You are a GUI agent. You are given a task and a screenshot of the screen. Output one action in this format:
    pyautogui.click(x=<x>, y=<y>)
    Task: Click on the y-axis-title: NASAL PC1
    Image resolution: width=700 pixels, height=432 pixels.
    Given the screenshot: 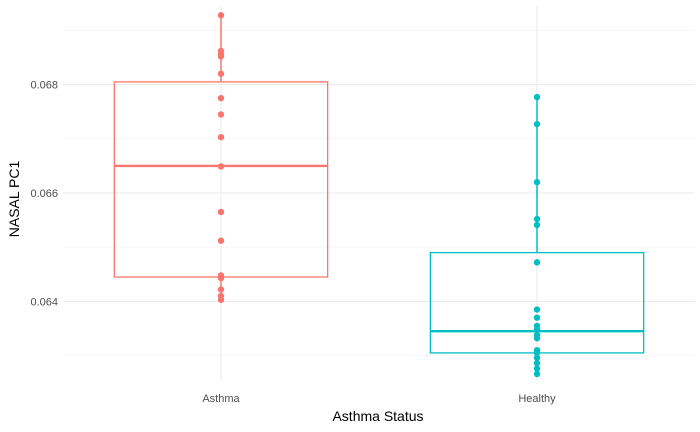 What is the action you would take?
    pyautogui.click(x=14, y=199)
    